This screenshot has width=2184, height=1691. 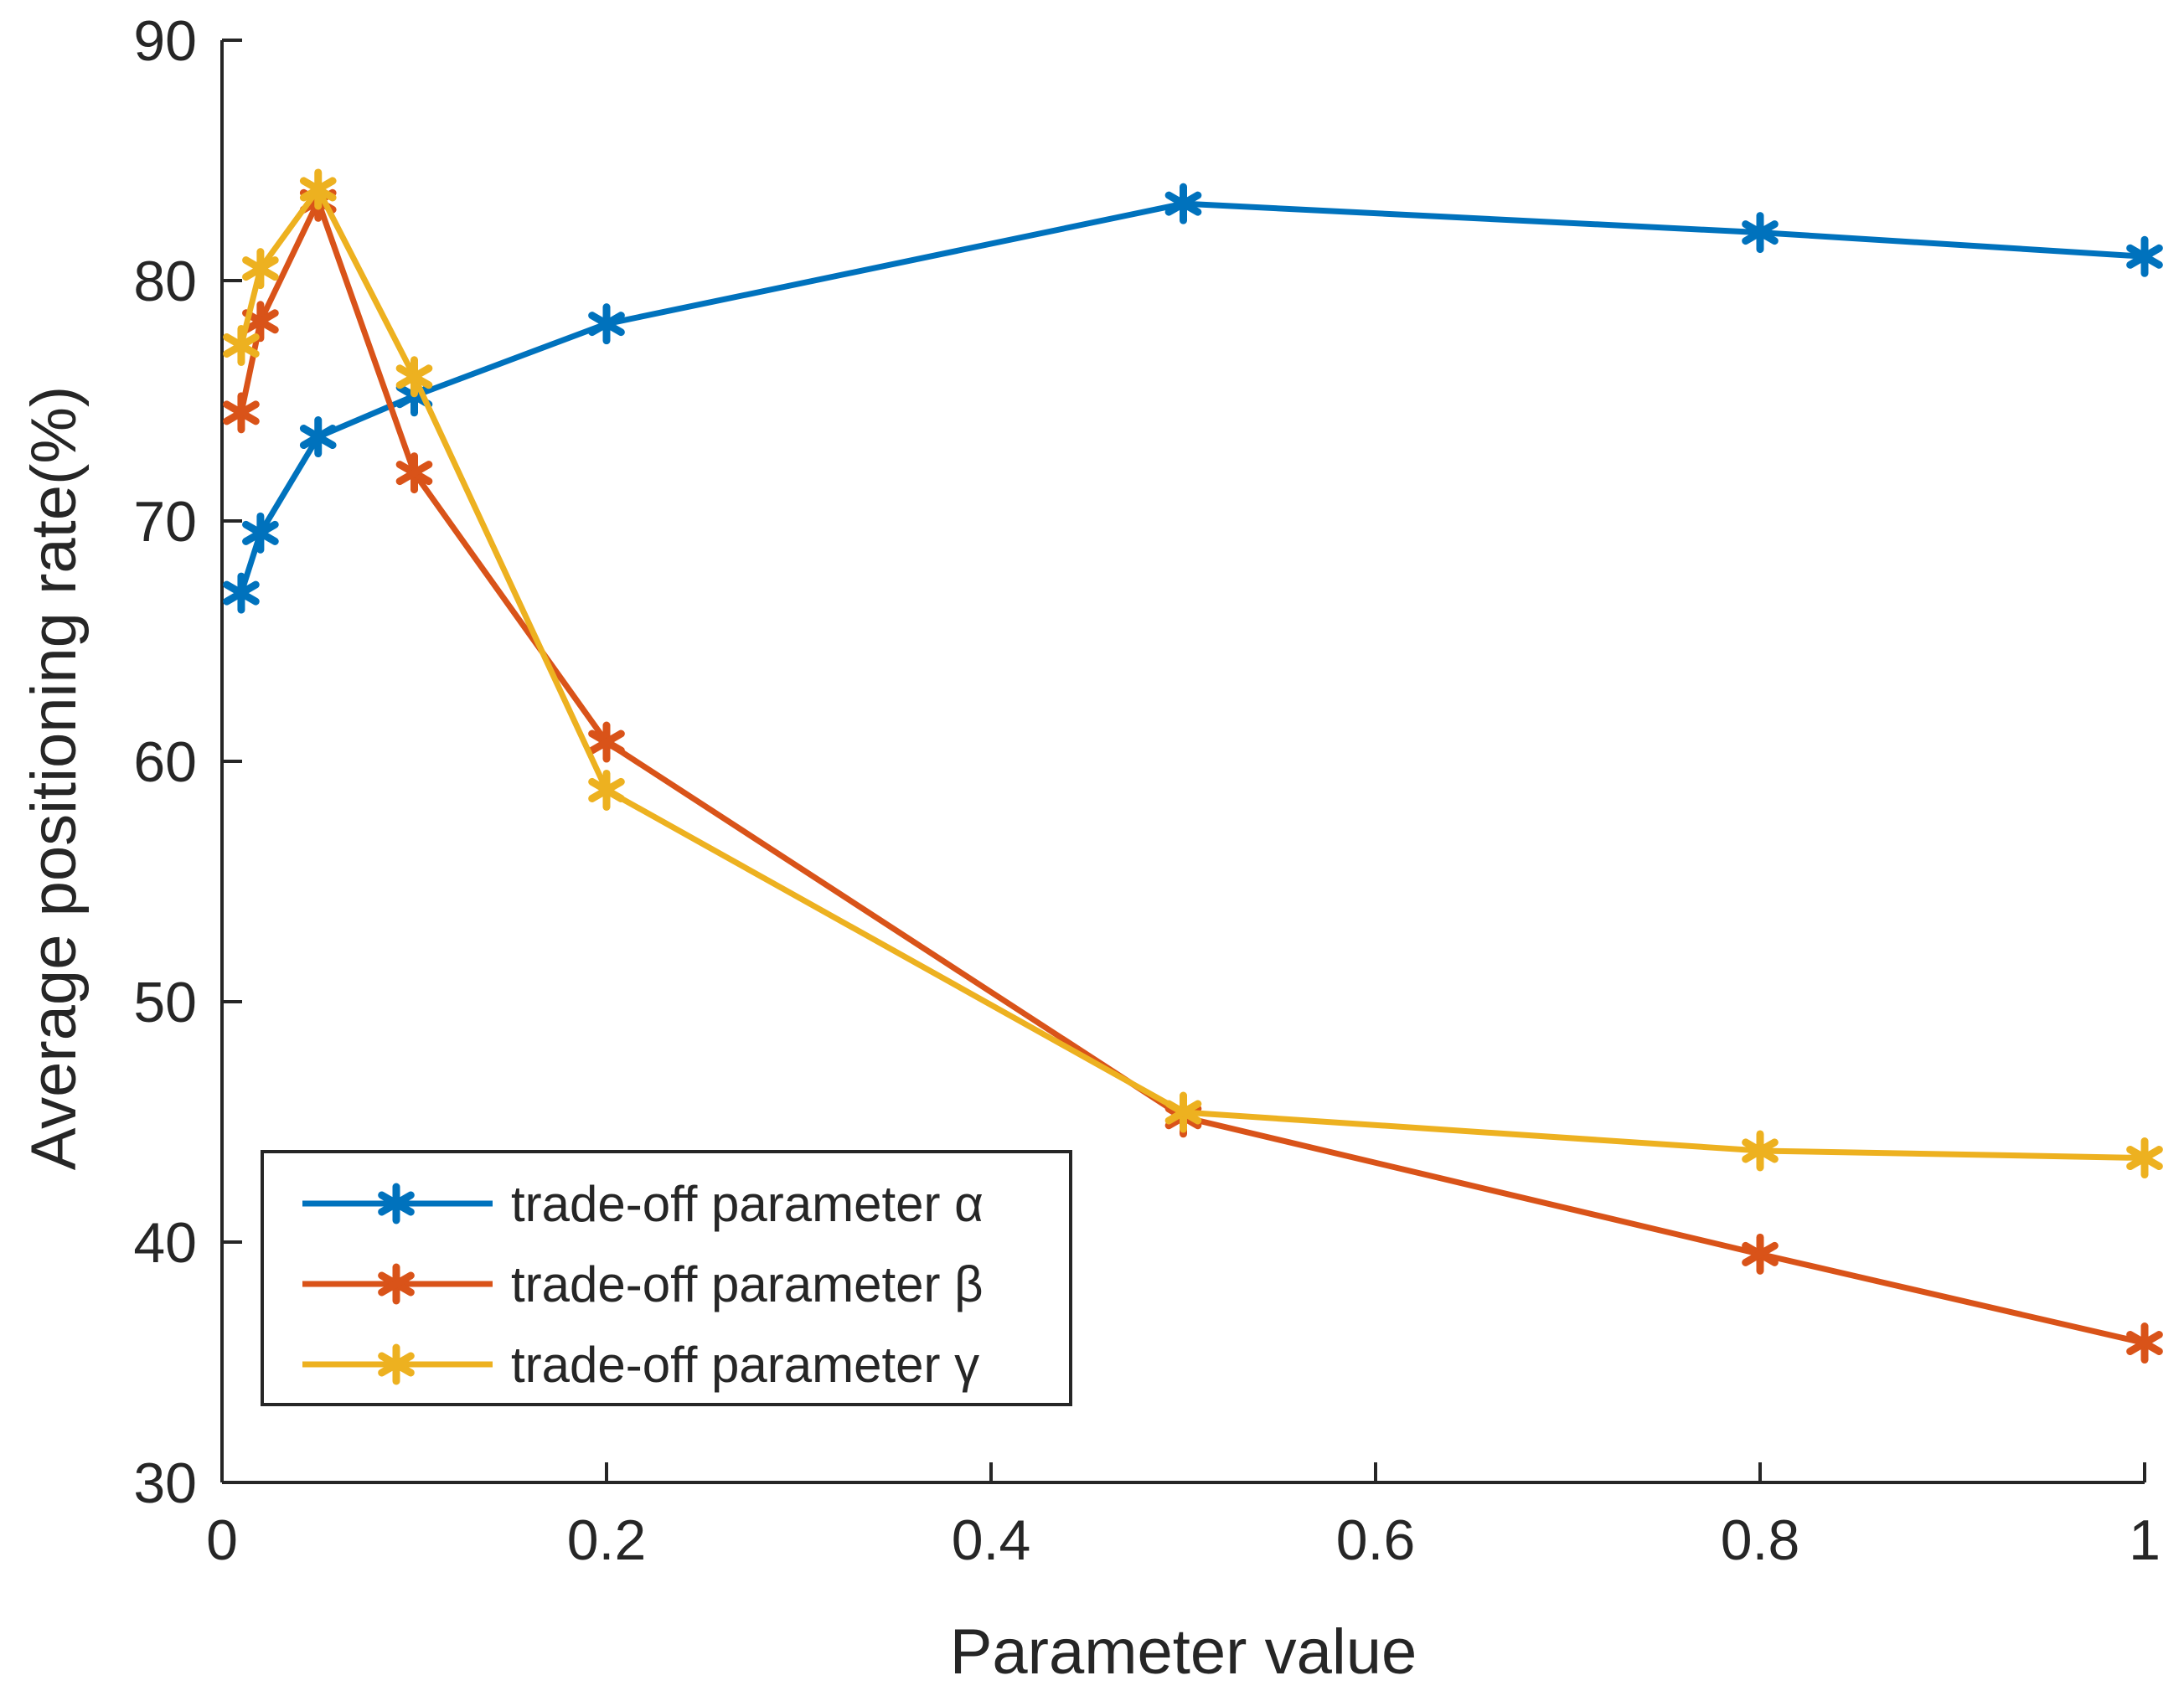 I want to click on x-tick-label: 0, so click(x=222, y=1540).